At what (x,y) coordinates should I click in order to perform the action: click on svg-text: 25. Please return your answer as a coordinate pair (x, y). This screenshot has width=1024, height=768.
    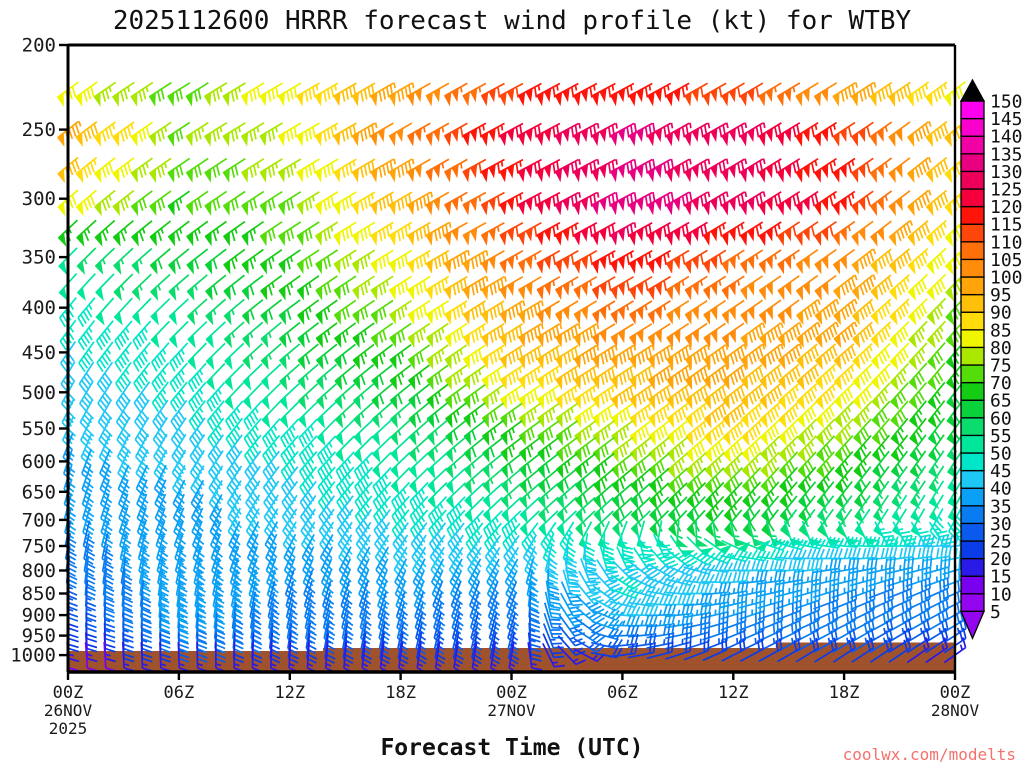
    Looking at the image, I should click on (1001, 542).